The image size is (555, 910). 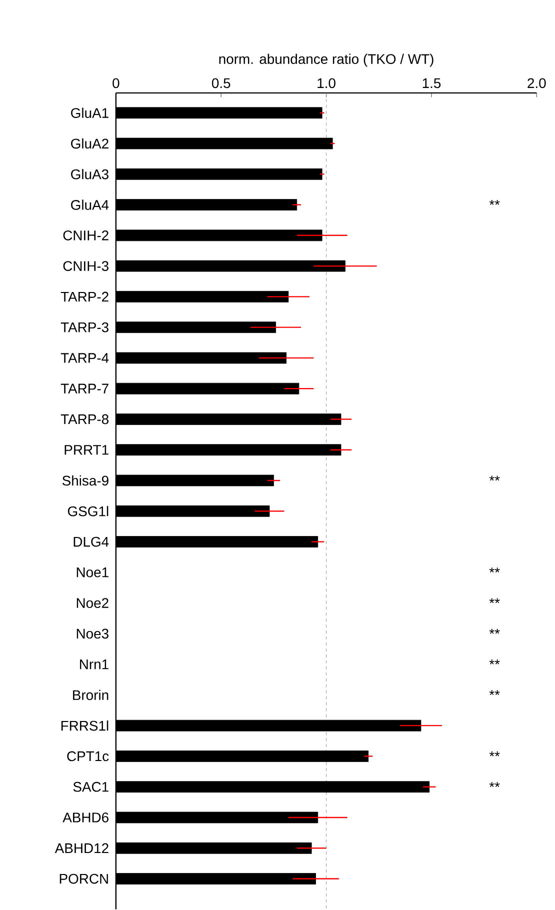 What do you see at coordinates (91, 541) in the screenshot?
I see `y-tick-label: DLG4` at bounding box center [91, 541].